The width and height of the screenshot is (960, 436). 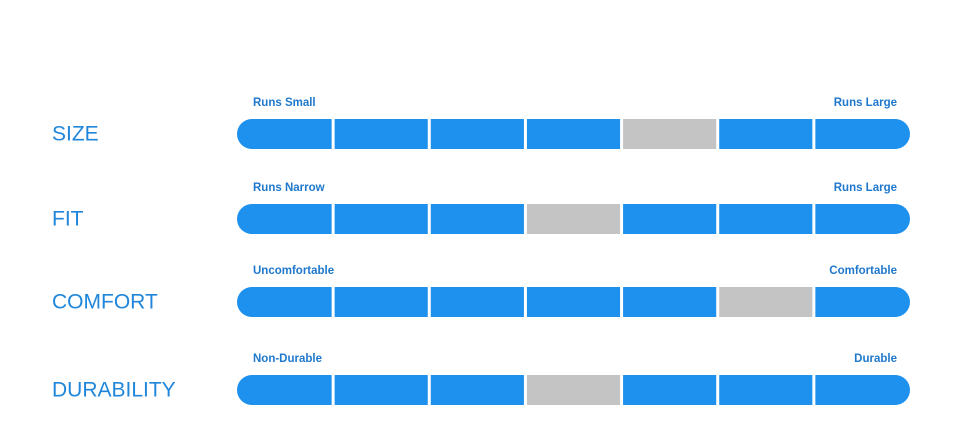 What do you see at coordinates (293, 271) in the screenshot?
I see `low-label: Uncomfortable` at bounding box center [293, 271].